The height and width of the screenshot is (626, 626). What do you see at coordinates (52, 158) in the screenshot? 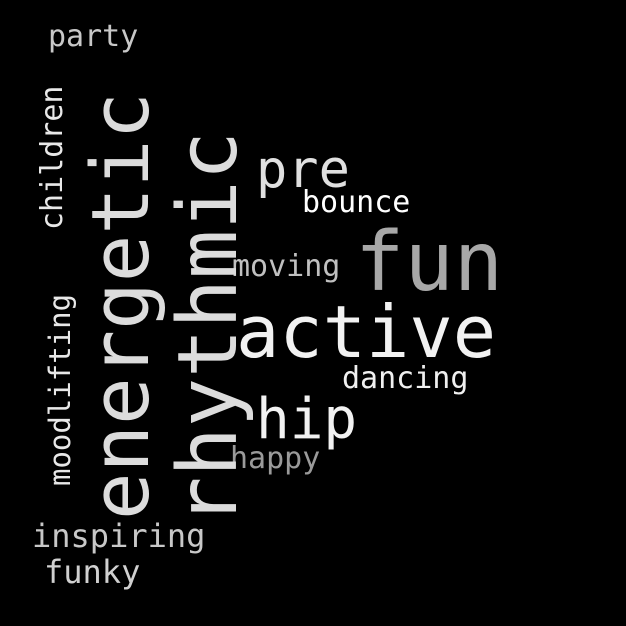
I see `word-children: children` at bounding box center [52, 158].